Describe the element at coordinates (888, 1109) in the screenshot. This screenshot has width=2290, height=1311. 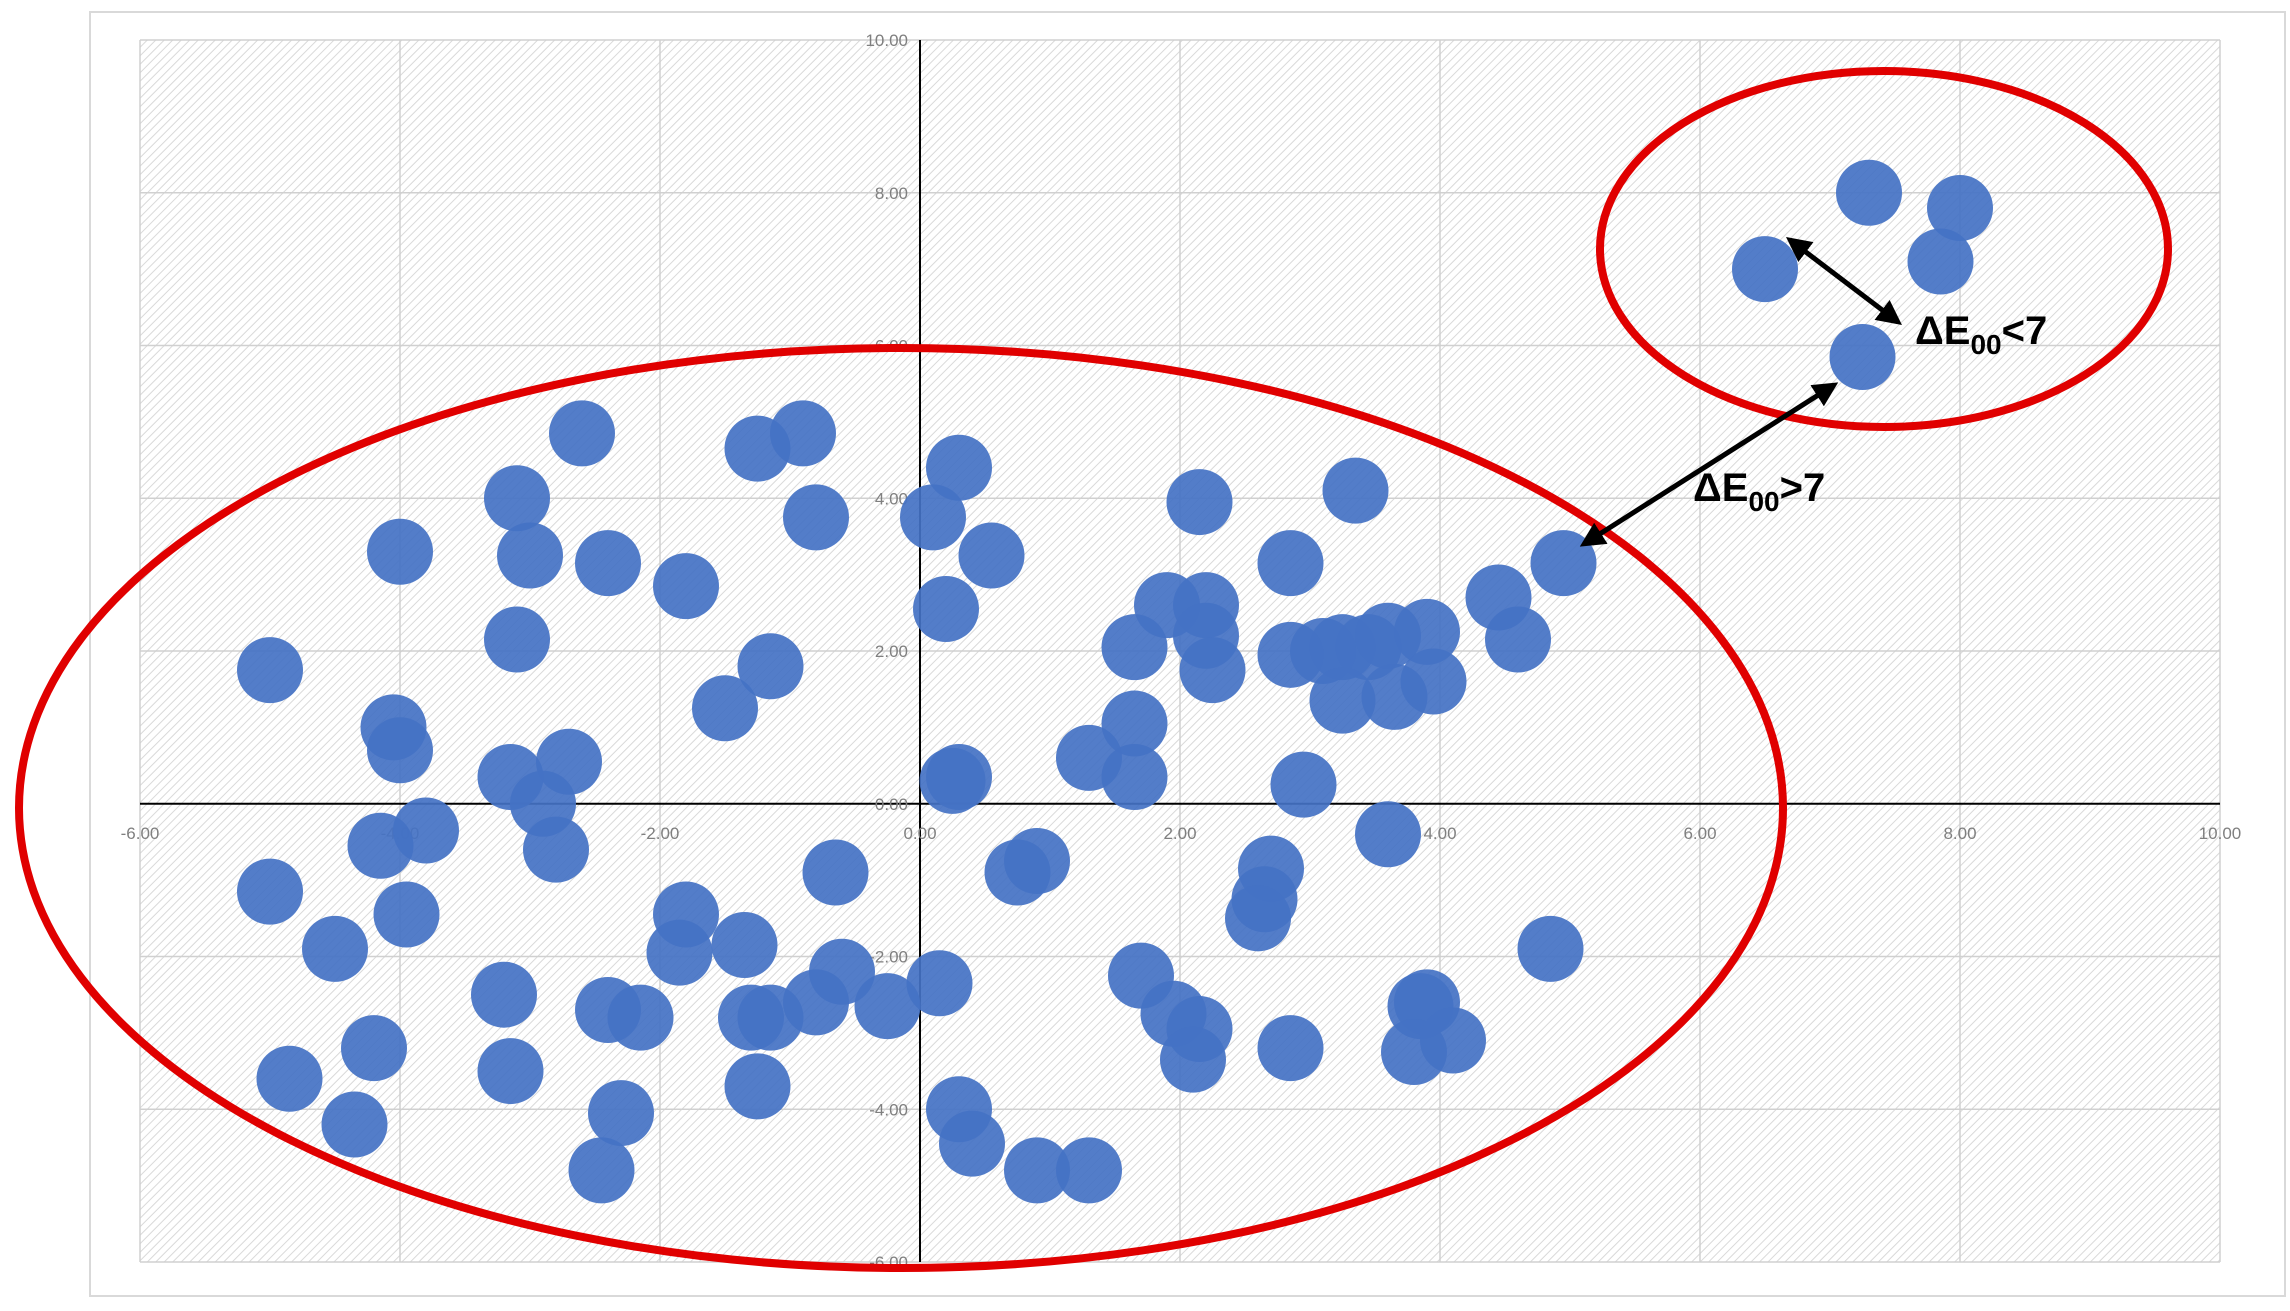
I see `y-tick-label: -4.00` at that location.